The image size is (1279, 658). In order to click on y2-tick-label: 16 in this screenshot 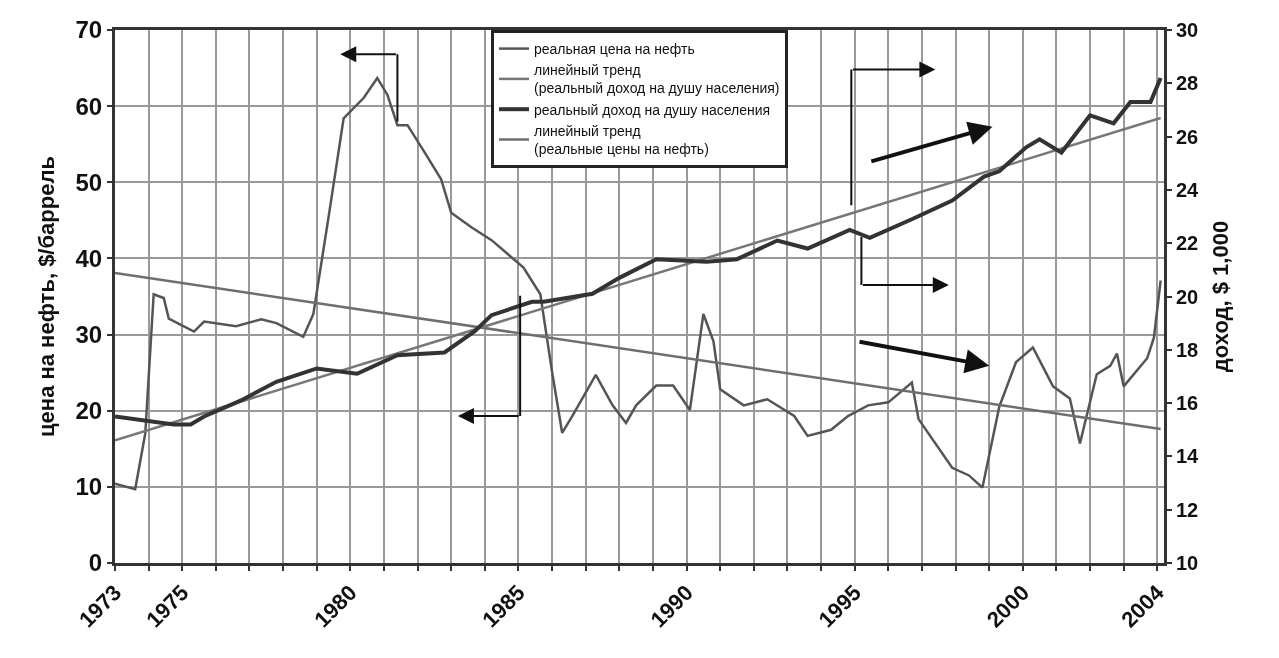, I will do `click(1187, 403)`.